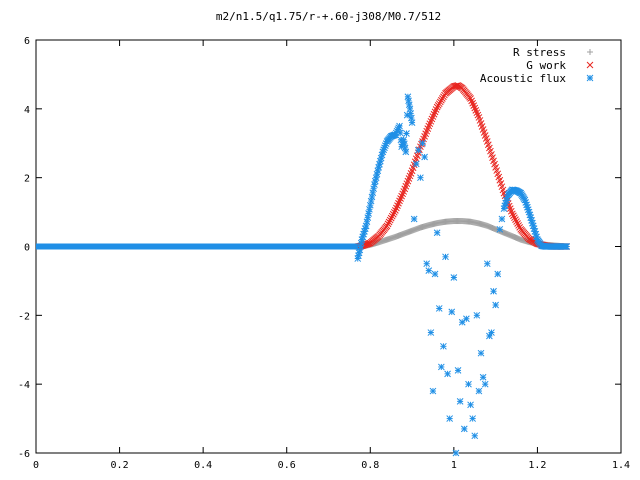 This screenshot has width=640, height=480. I want to click on legend-label: G work, so click(546, 65).